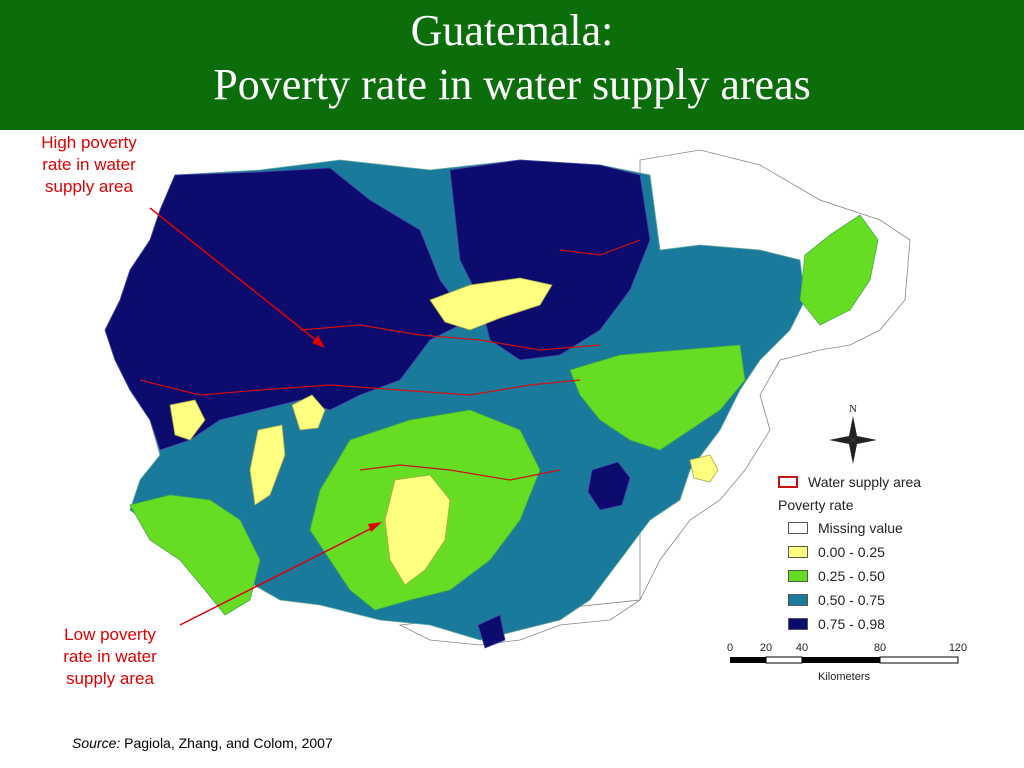  I want to click on low-poverty-region-mid, so click(308, 412).